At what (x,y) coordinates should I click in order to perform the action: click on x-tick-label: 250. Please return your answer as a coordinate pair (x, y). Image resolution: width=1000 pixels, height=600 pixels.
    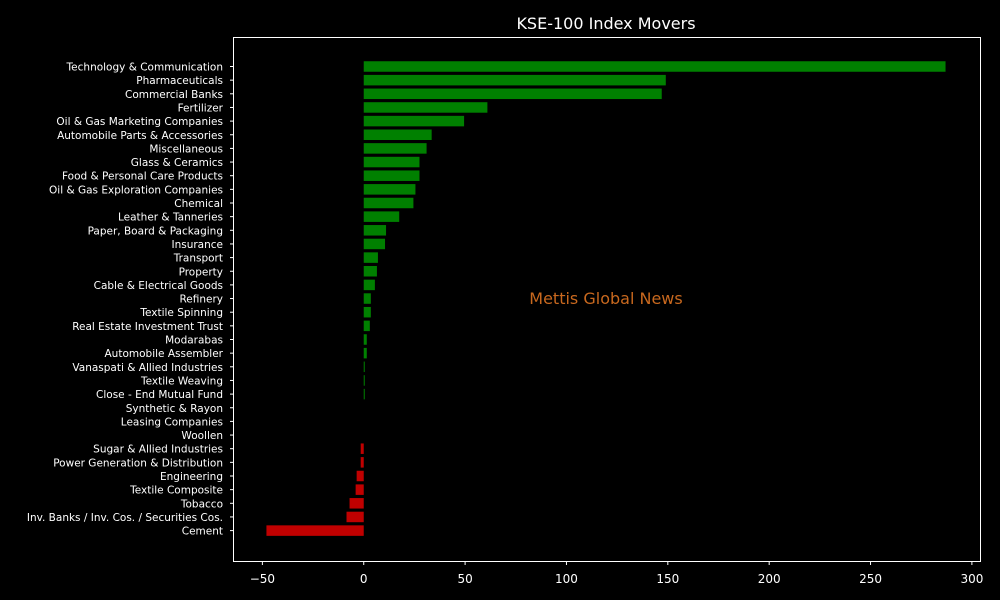
    Looking at the image, I should click on (870, 579).